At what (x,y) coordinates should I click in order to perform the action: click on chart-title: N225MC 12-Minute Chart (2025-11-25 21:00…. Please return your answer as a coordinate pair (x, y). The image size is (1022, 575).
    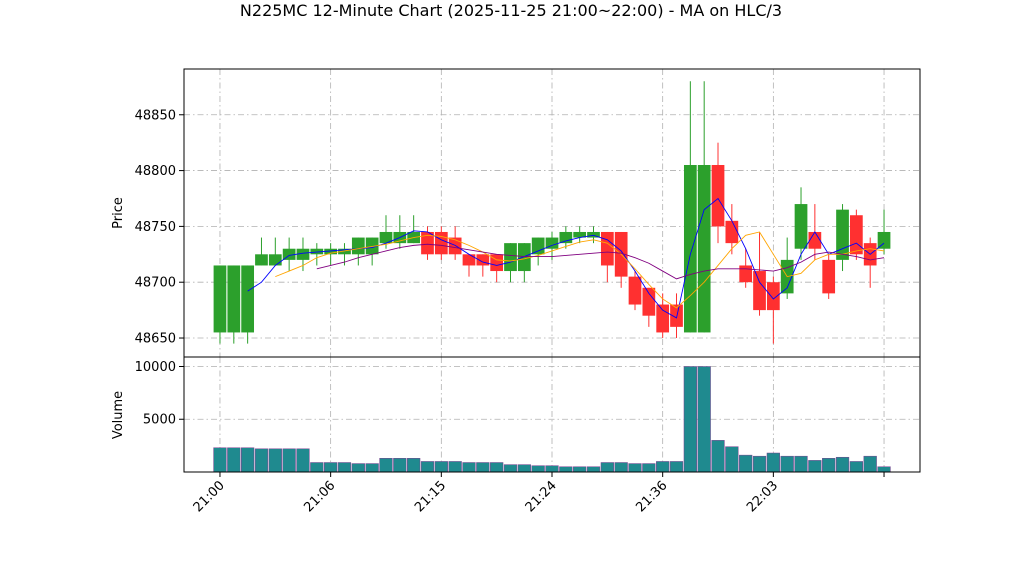
    Looking at the image, I should click on (511, 10).